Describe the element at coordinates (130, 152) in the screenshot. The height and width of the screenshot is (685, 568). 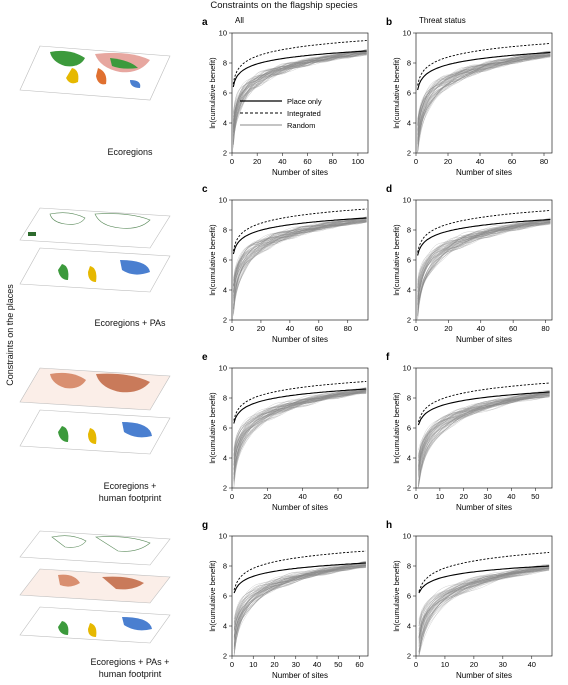
I see `row-label-line: Ecoregions` at that location.